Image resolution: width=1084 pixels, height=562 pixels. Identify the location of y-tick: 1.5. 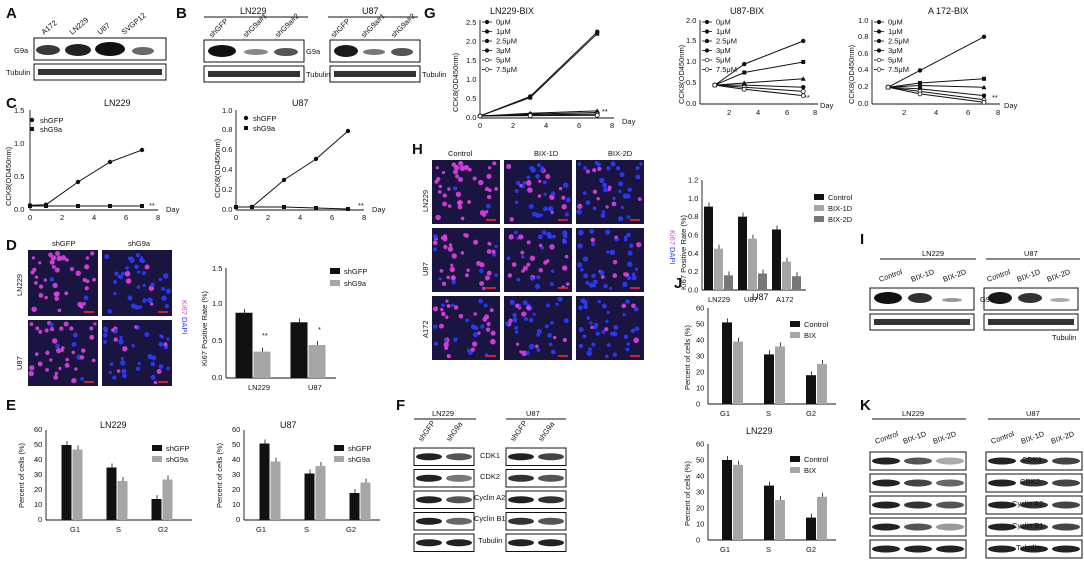
(471, 60).